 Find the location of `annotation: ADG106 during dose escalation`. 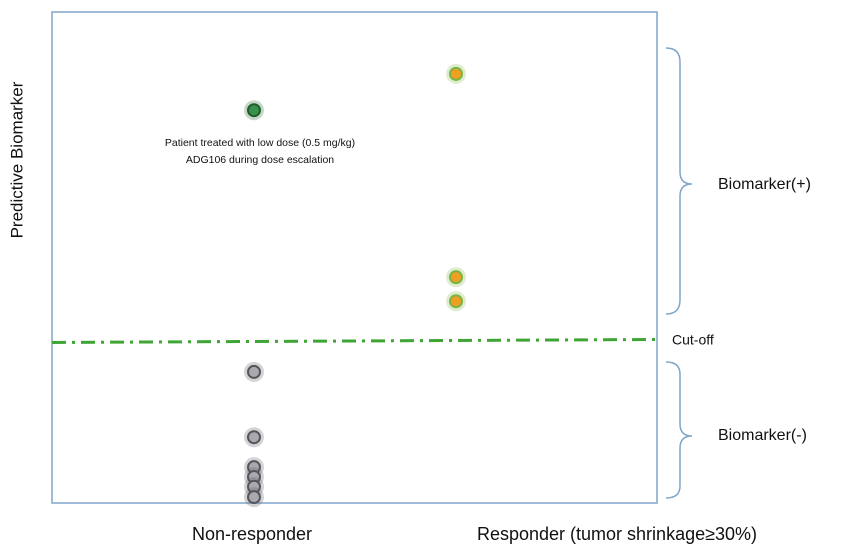

annotation: ADG106 during dose escalation is located at coordinates (260, 160).